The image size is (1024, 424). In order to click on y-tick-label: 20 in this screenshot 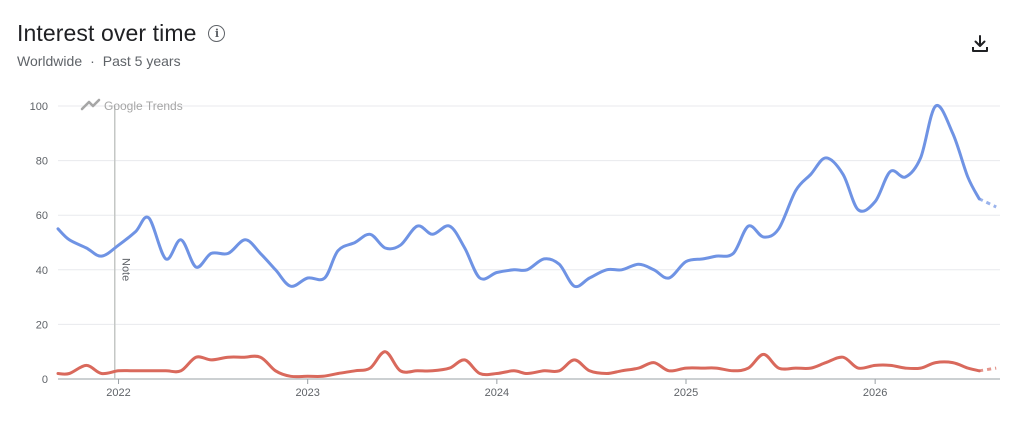, I will do `click(42, 325)`.